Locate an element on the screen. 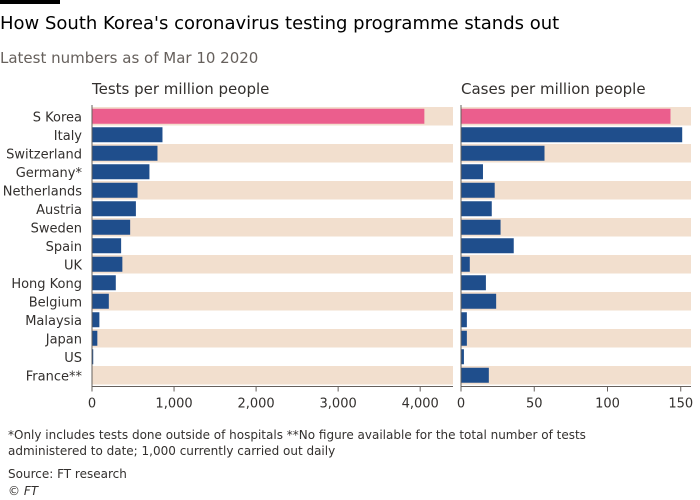 This screenshot has width=700, height=500. tests-bar-hong-kong is located at coordinates (104, 283).